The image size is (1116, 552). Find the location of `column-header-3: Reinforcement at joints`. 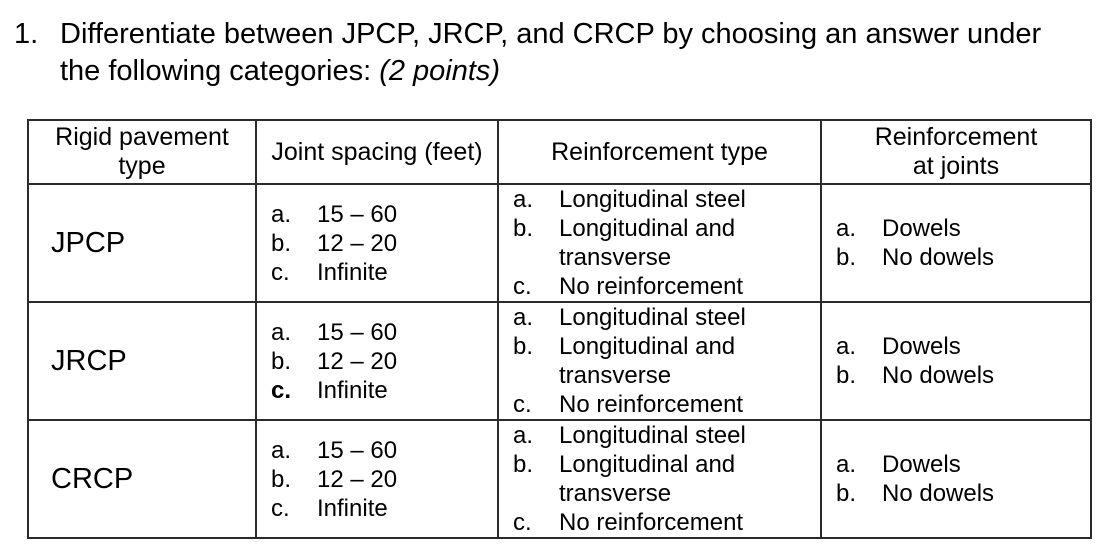

column-header-3: Reinforcement at joints is located at coordinates (956, 152).